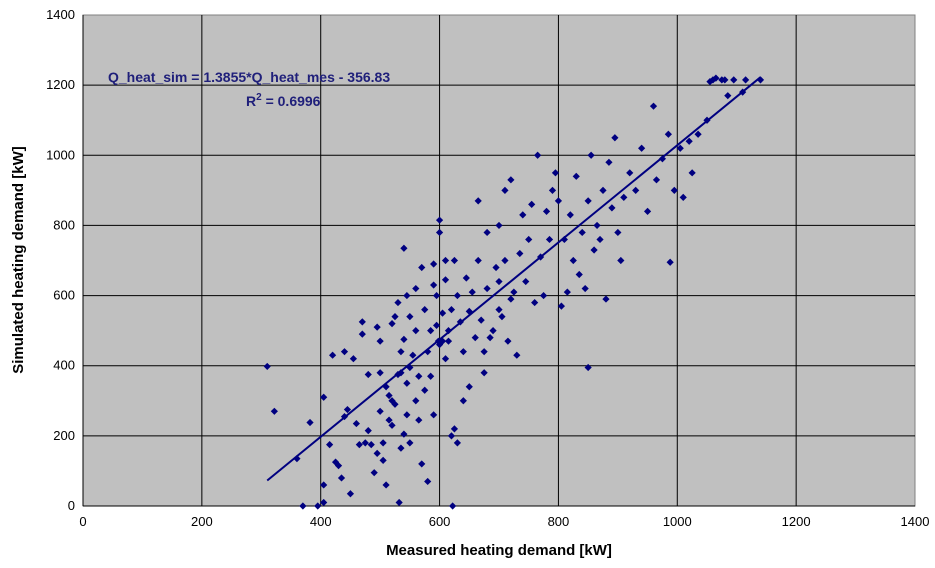  I want to click on x-tick-label: 600, so click(440, 521).